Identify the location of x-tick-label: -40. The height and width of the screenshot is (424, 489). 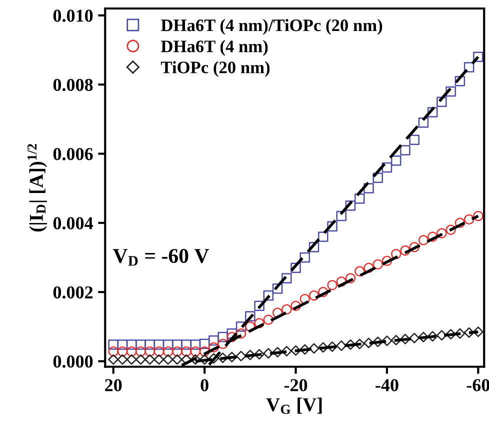
(387, 385).